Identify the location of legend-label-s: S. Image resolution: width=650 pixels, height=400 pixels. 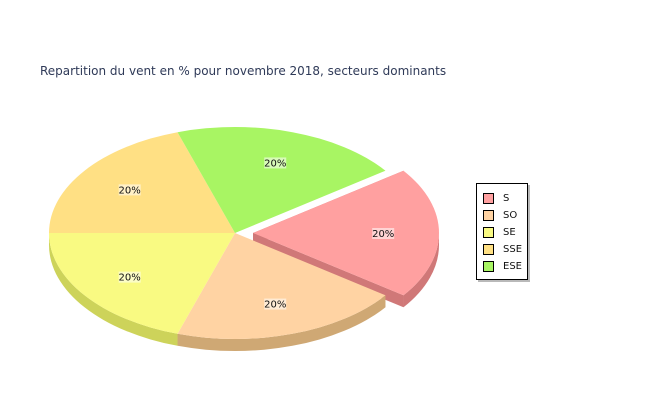
(506, 198).